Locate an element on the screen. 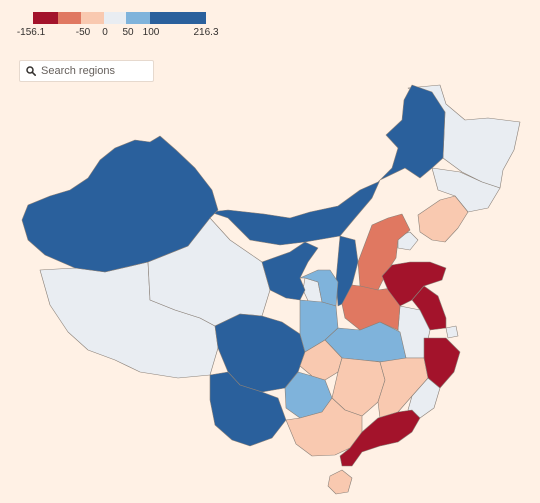 The height and width of the screenshot is (503, 540). search-box is located at coordinates (86, 71).